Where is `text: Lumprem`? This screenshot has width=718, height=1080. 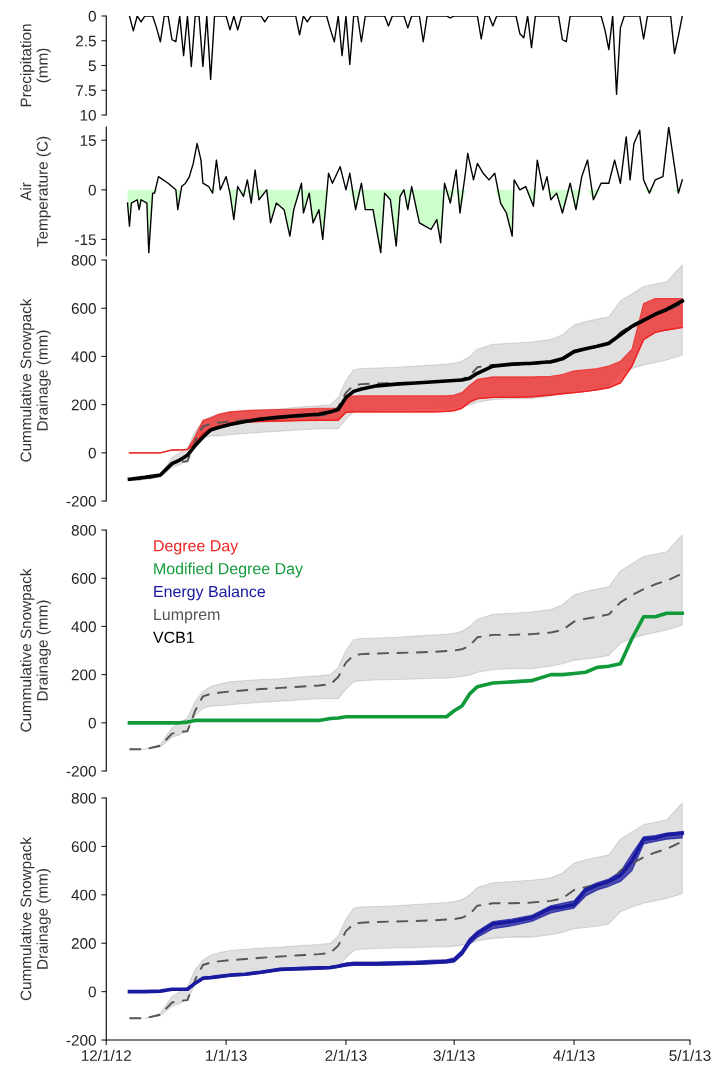
text: Lumprem is located at coordinates (187, 616).